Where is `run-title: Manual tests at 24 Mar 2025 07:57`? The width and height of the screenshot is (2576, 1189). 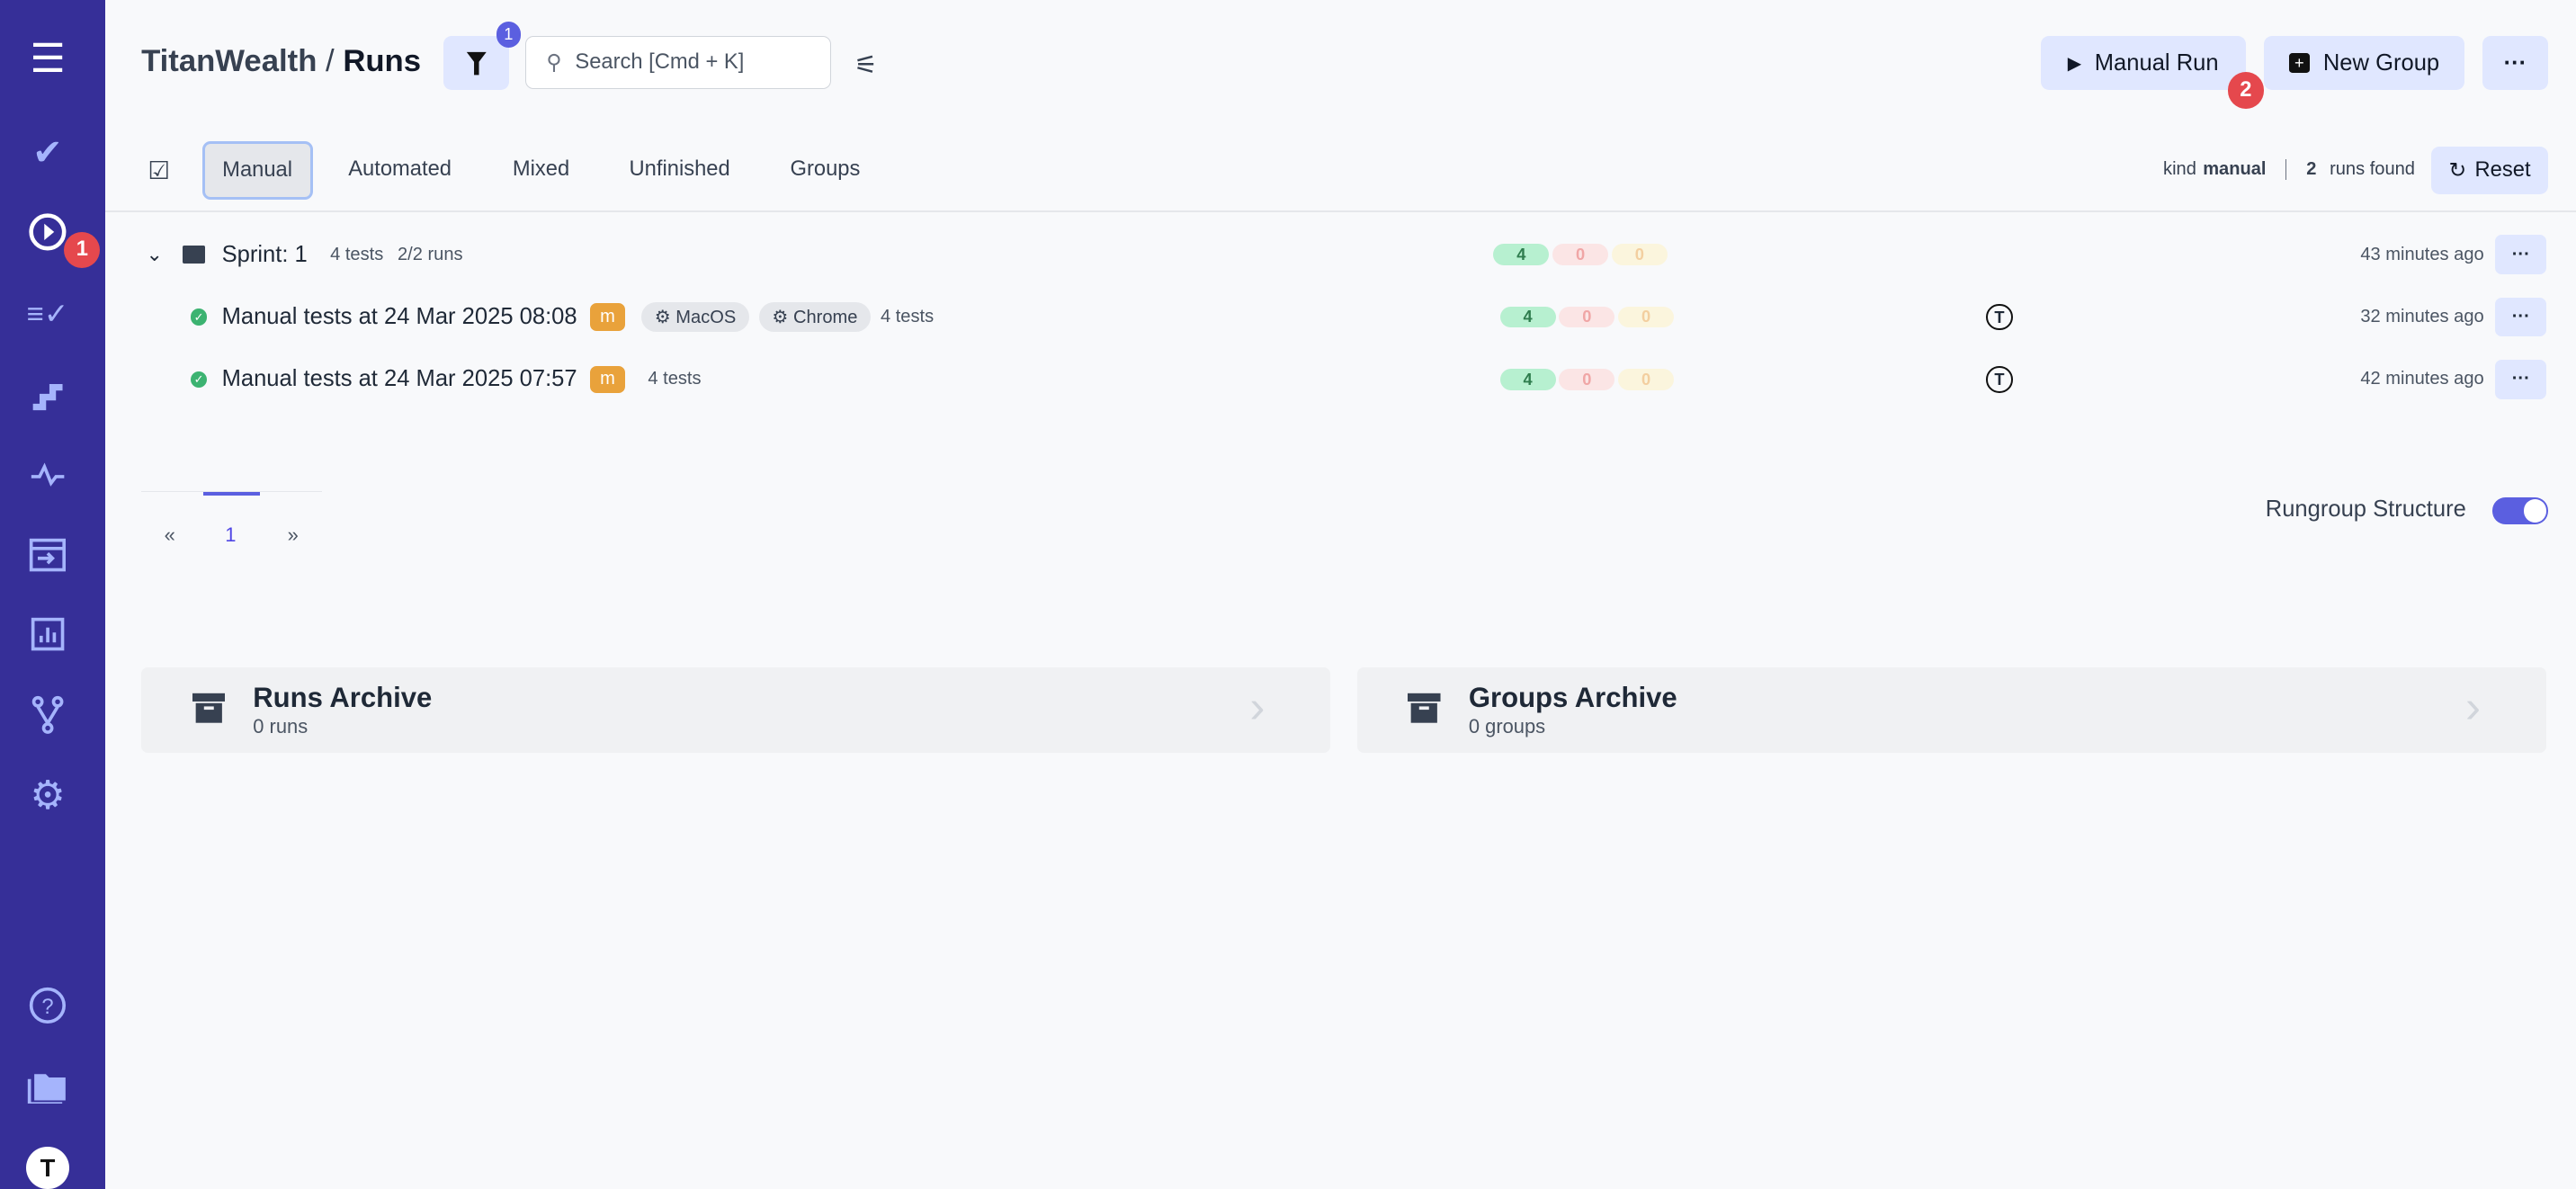 run-title: Manual tests at 24 Mar 2025 07:57 is located at coordinates (399, 379).